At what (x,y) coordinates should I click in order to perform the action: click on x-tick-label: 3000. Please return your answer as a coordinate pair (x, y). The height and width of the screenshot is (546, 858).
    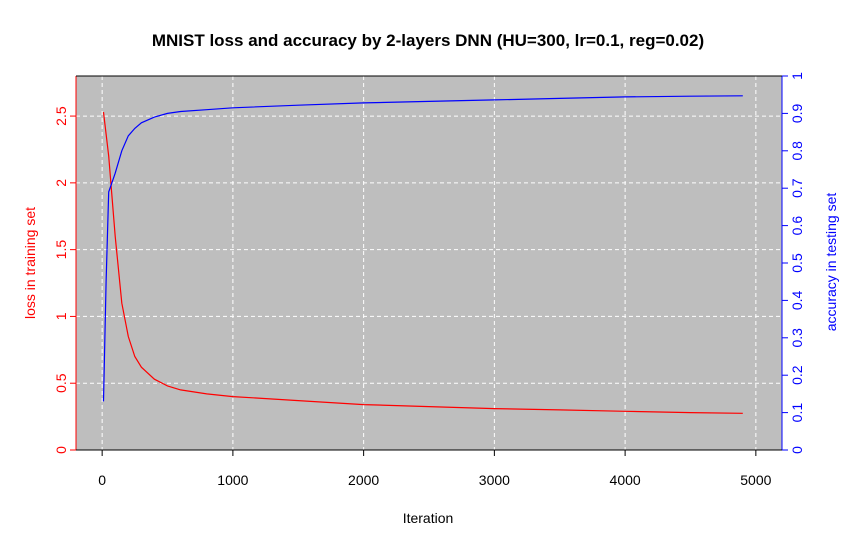
    Looking at the image, I should click on (494, 480).